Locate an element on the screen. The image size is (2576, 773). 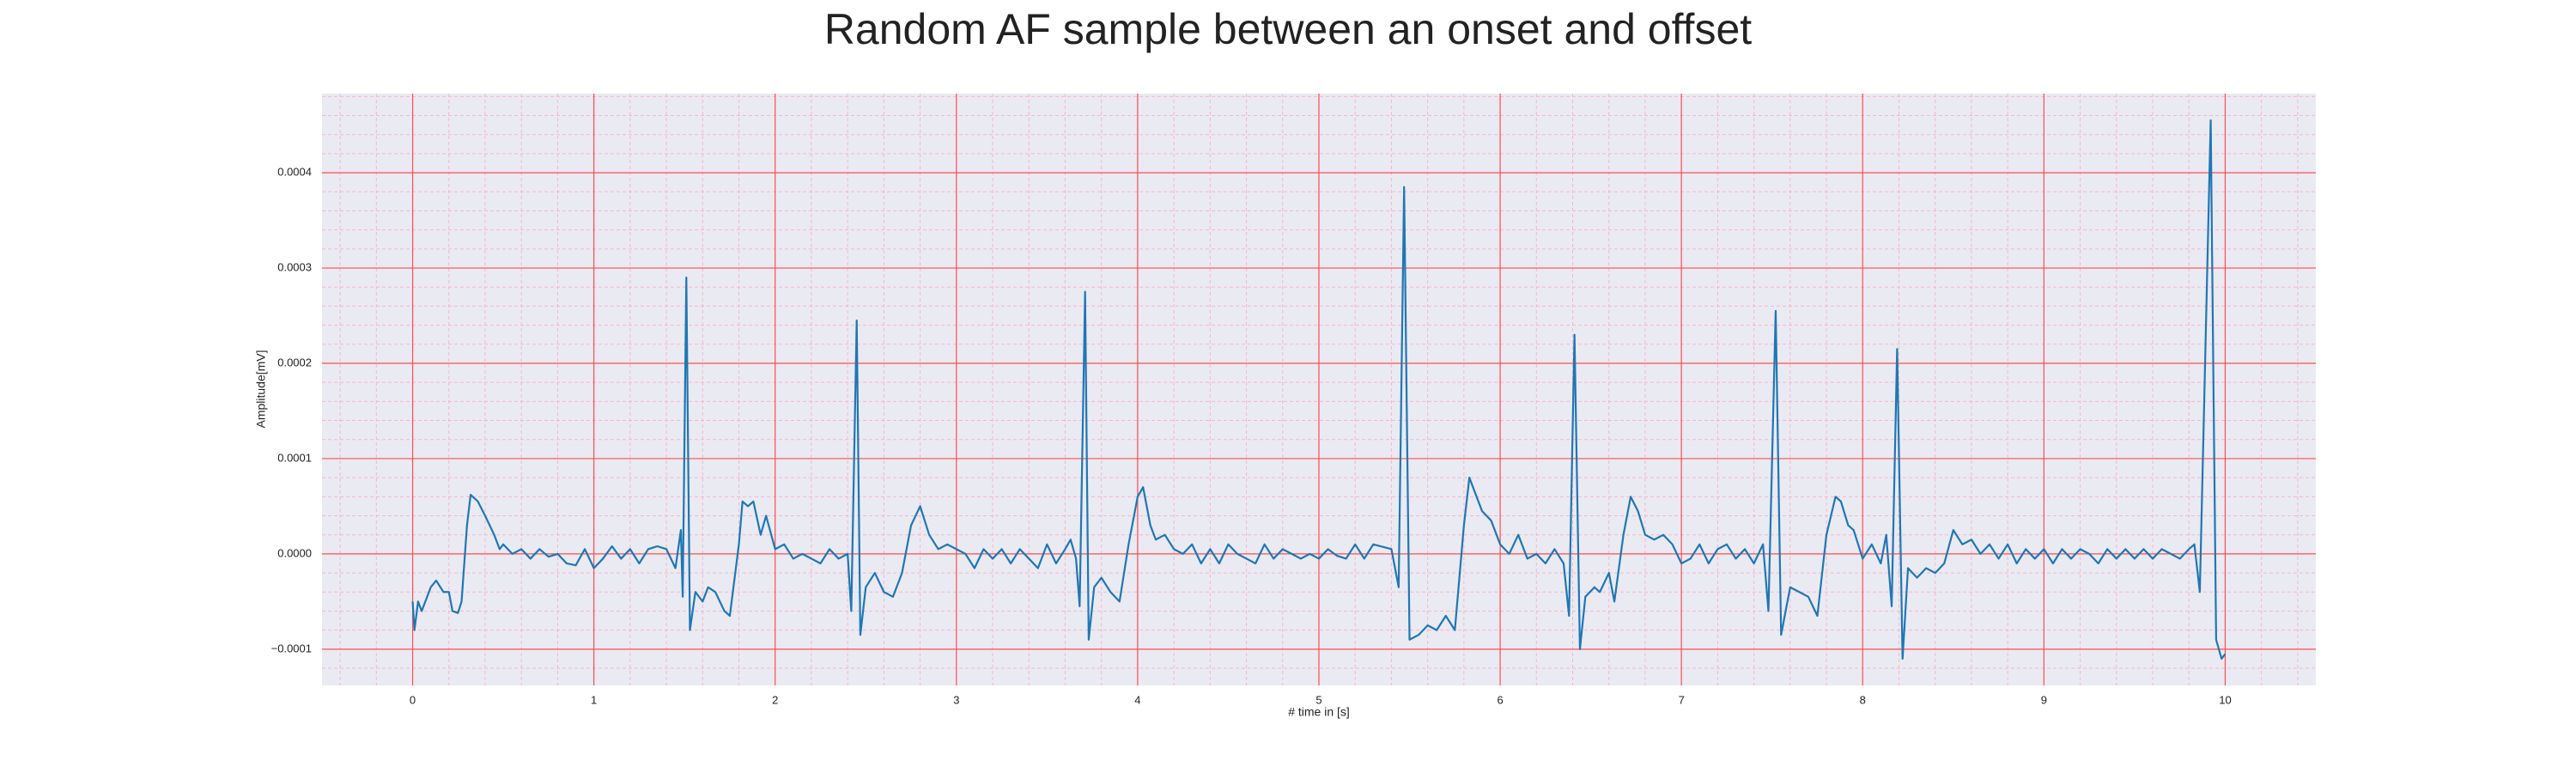
x-tick-label: 1 is located at coordinates (594, 699).